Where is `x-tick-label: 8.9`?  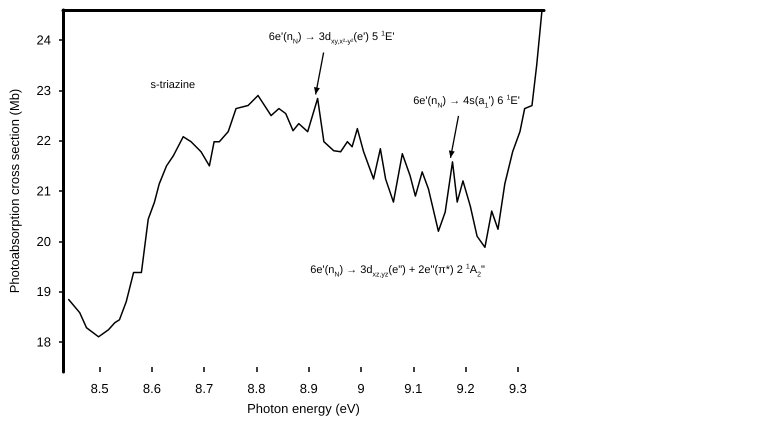 x-tick-label: 8.9 is located at coordinates (309, 388).